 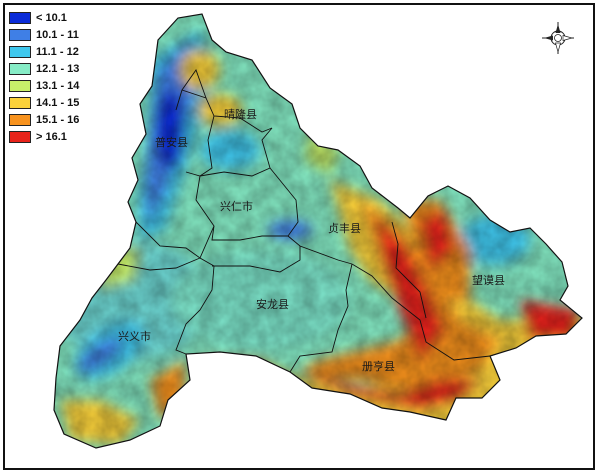 I want to click on legend-item: 11.1 - 12, so click(x=44, y=51).